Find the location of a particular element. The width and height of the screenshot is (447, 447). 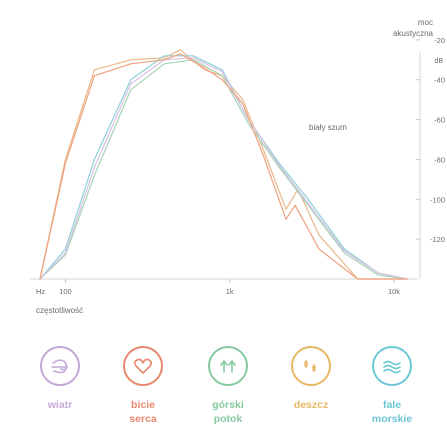

x-tick-label: 100 is located at coordinates (65, 291).